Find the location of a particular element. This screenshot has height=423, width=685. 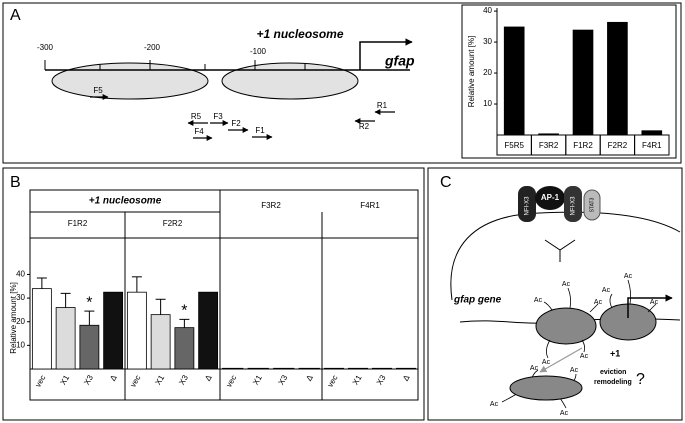

y-tick-label: 30 is located at coordinates (20, 297).